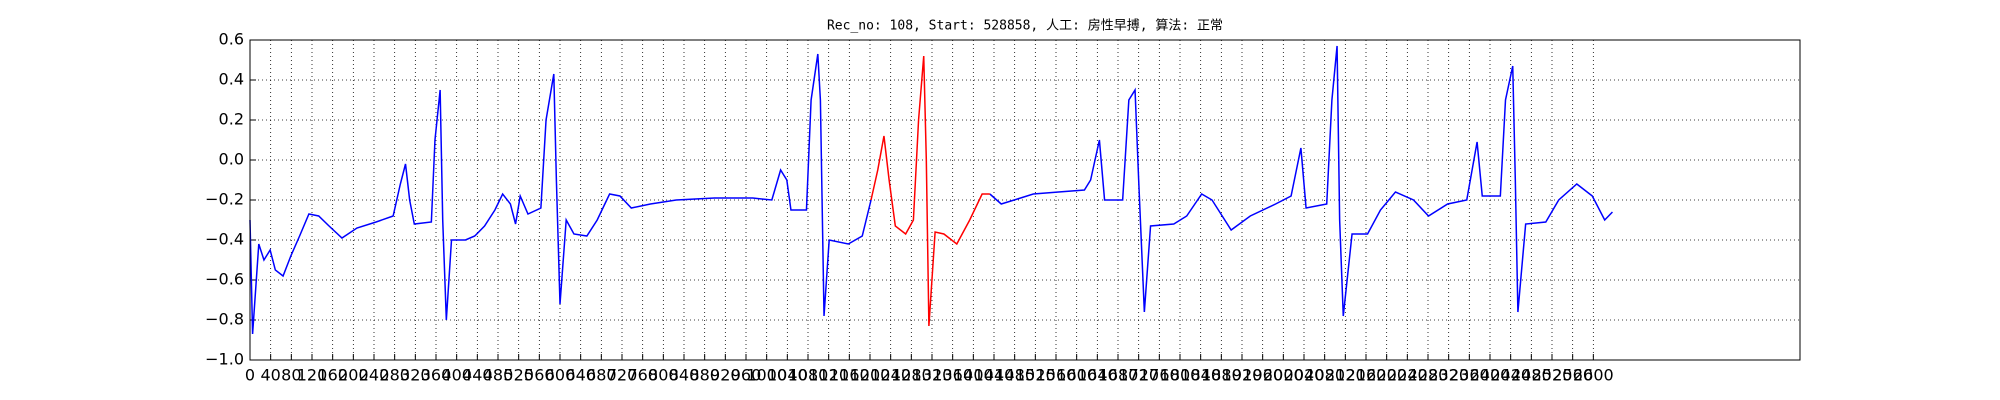 This screenshot has width=2000, height=400. Describe the element at coordinates (1366, 375) in the screenshot. I see `x-tick-label: 2160` at that location.